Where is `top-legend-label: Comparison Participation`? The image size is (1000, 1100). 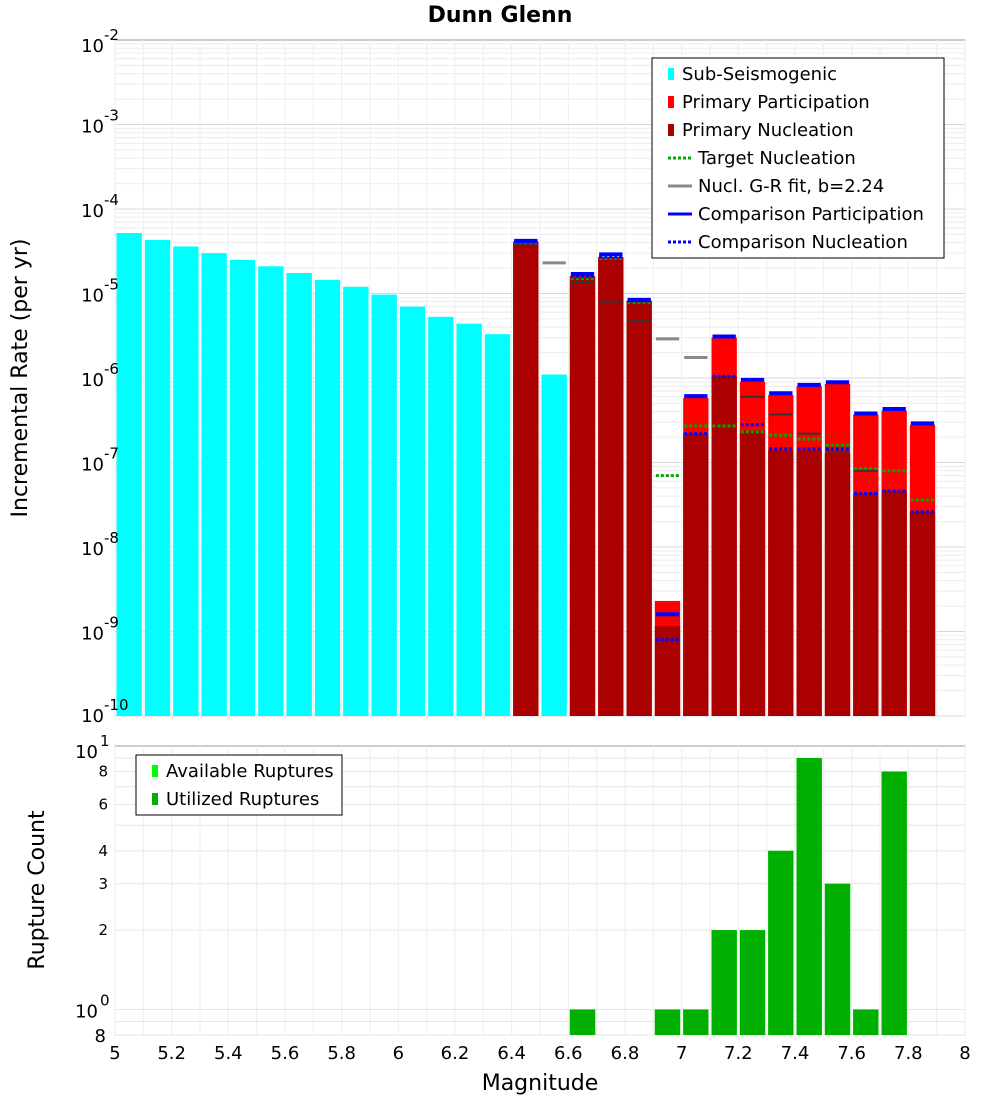
top-legend-label: Comparison Participation is located at coordinates (811, 214).